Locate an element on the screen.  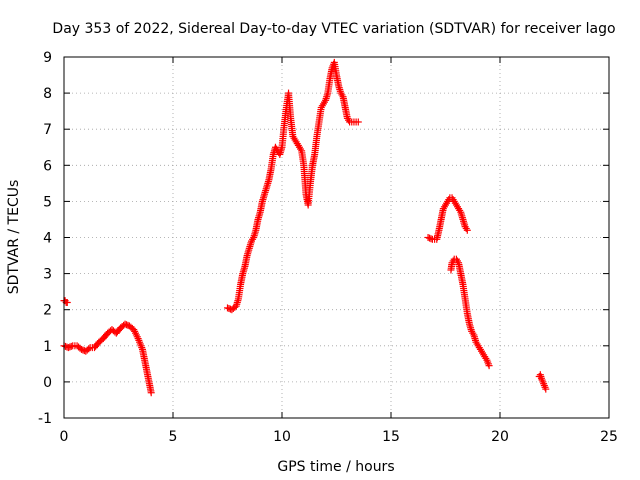
y-tick-label: 3 is located at coordinates (47, 275).